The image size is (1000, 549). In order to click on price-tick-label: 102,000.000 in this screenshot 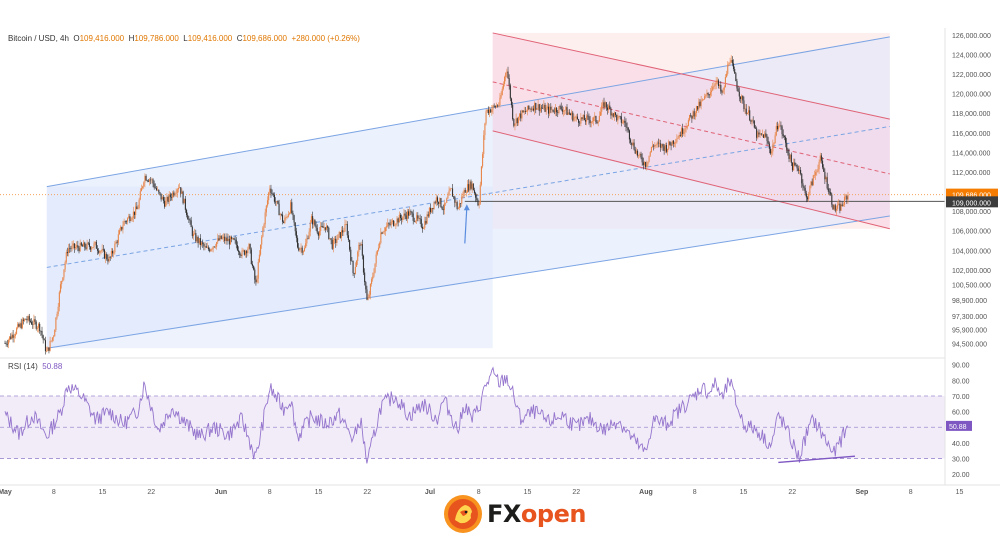, I will do `click(971, 271)`.